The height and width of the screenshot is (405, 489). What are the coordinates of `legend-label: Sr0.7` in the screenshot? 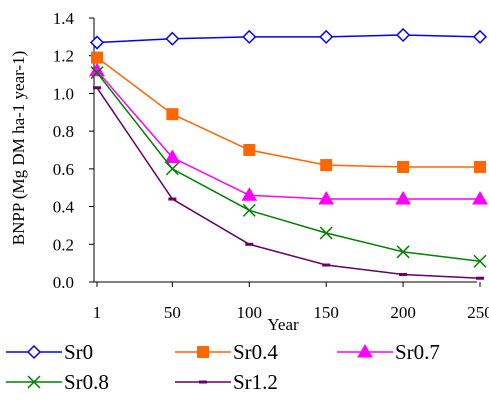 It's located at (417, 352).